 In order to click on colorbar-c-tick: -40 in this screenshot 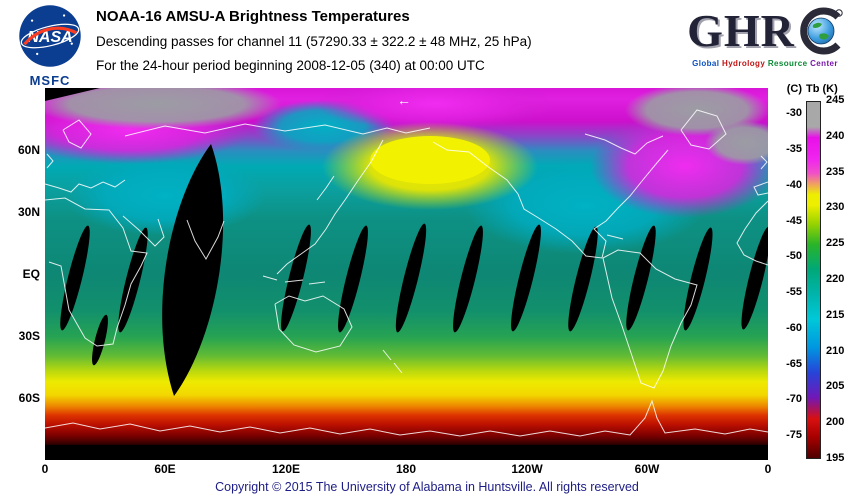, I will do `click(794, 185)`.